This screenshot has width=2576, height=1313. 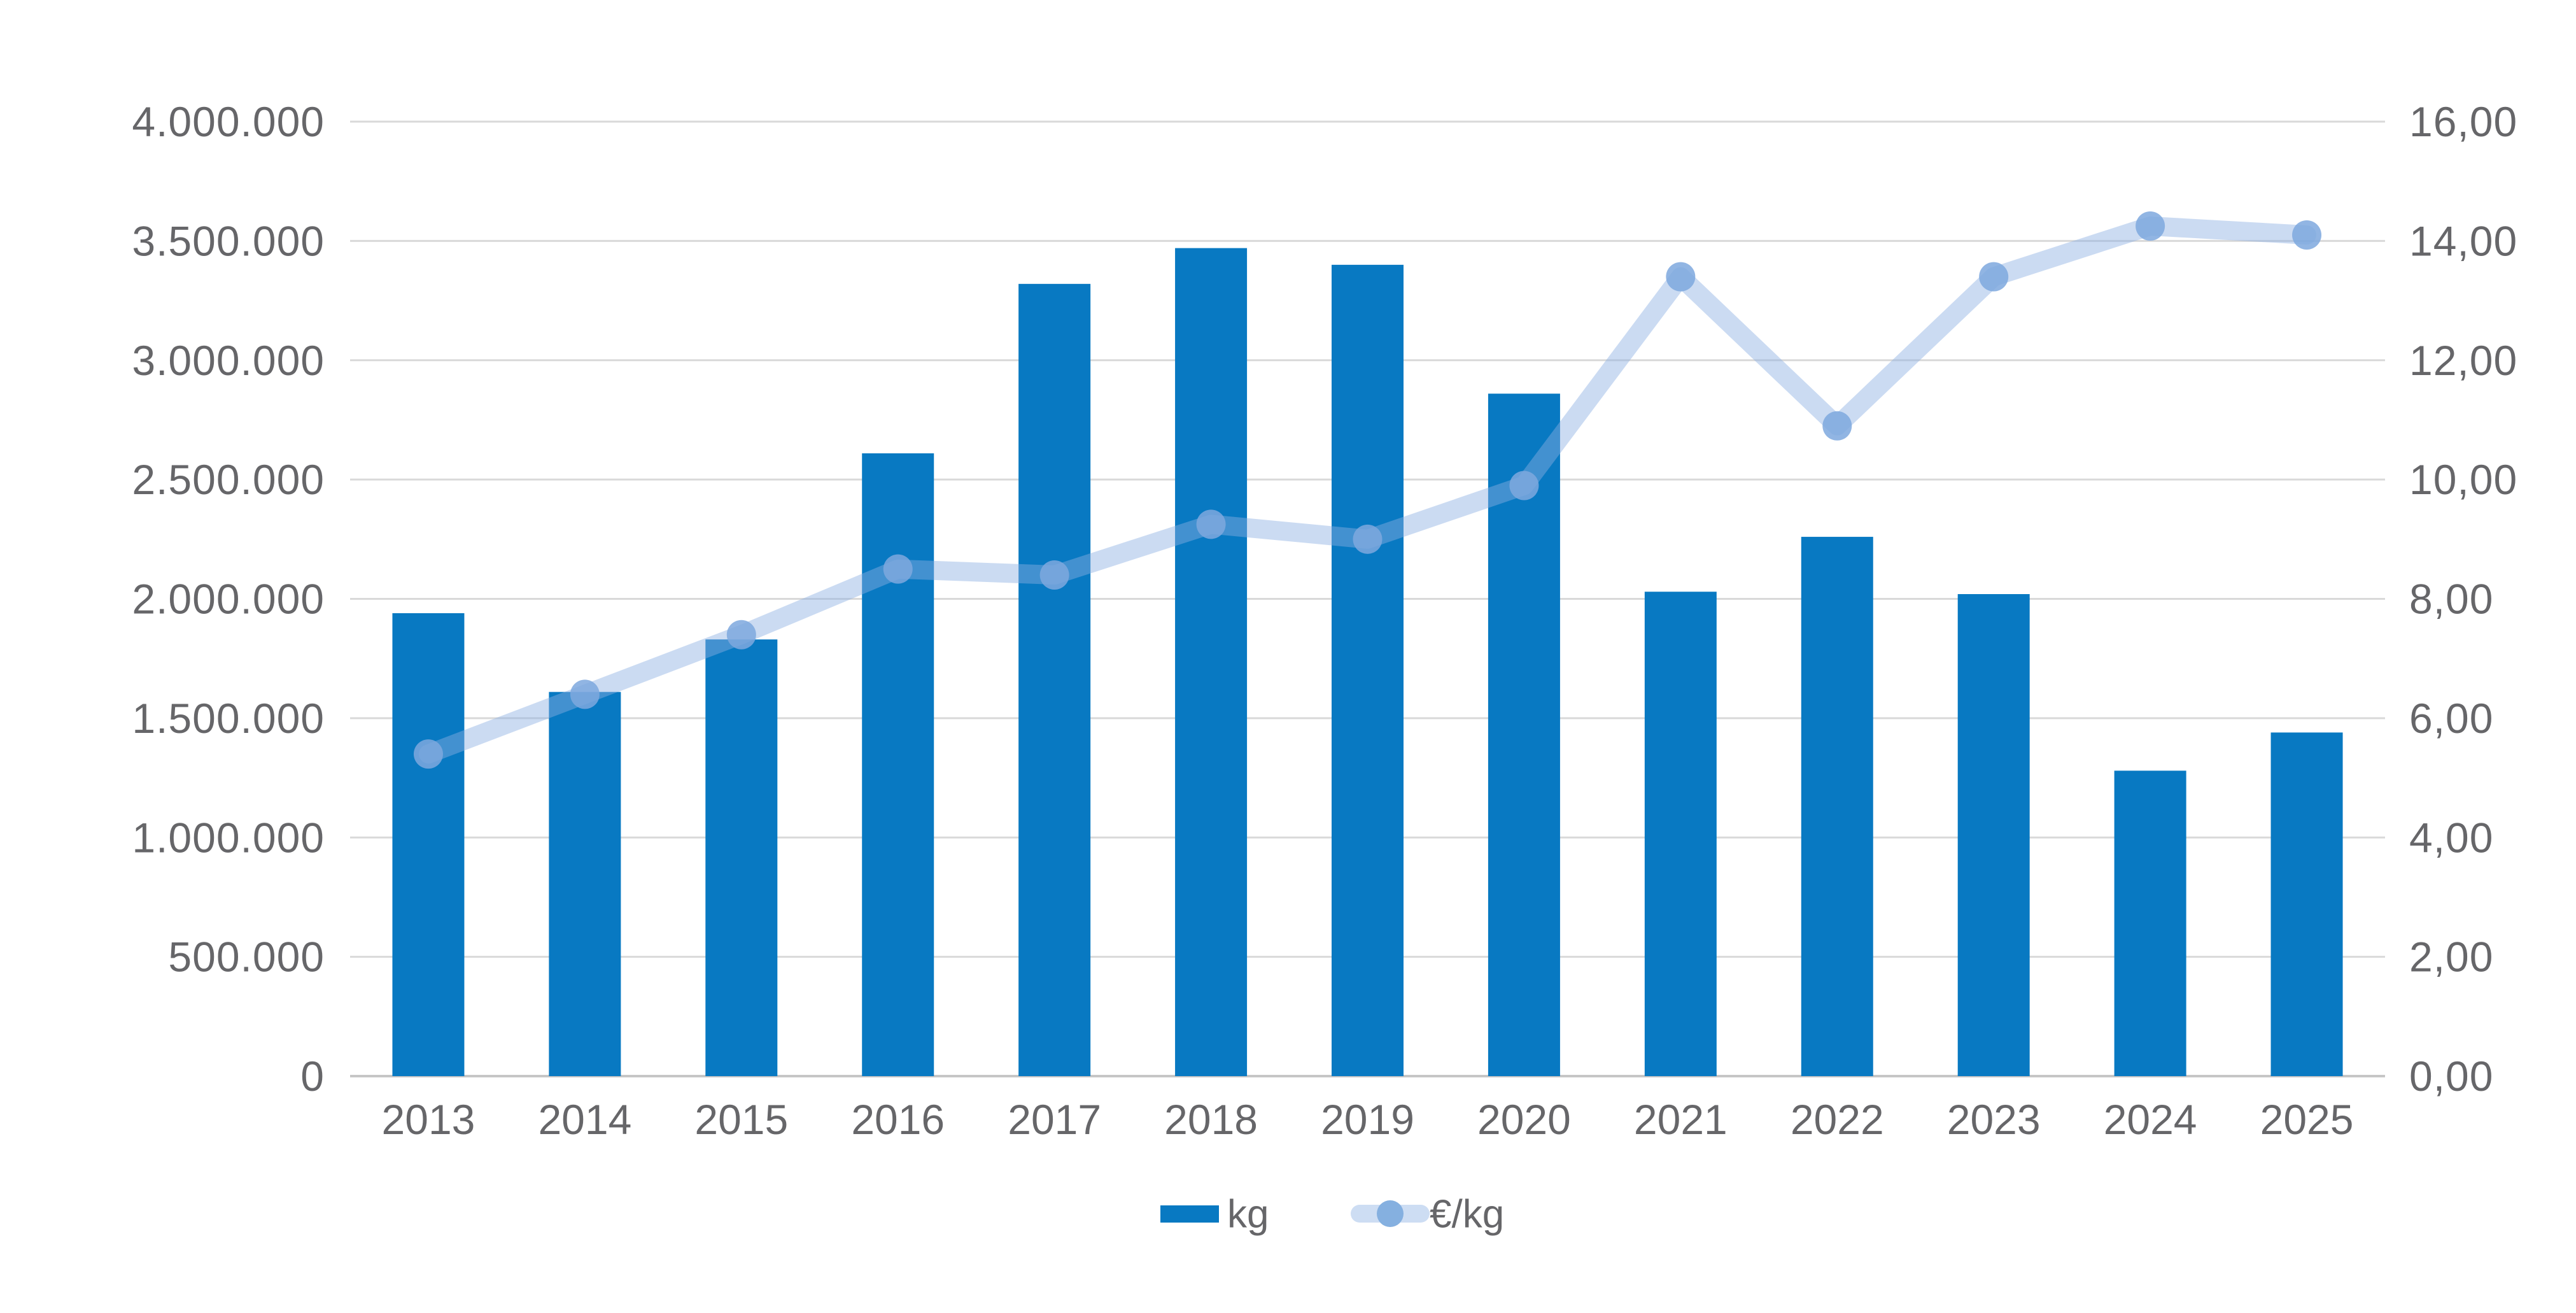 I want to click on bar-2013, so click(x=429, y=845).